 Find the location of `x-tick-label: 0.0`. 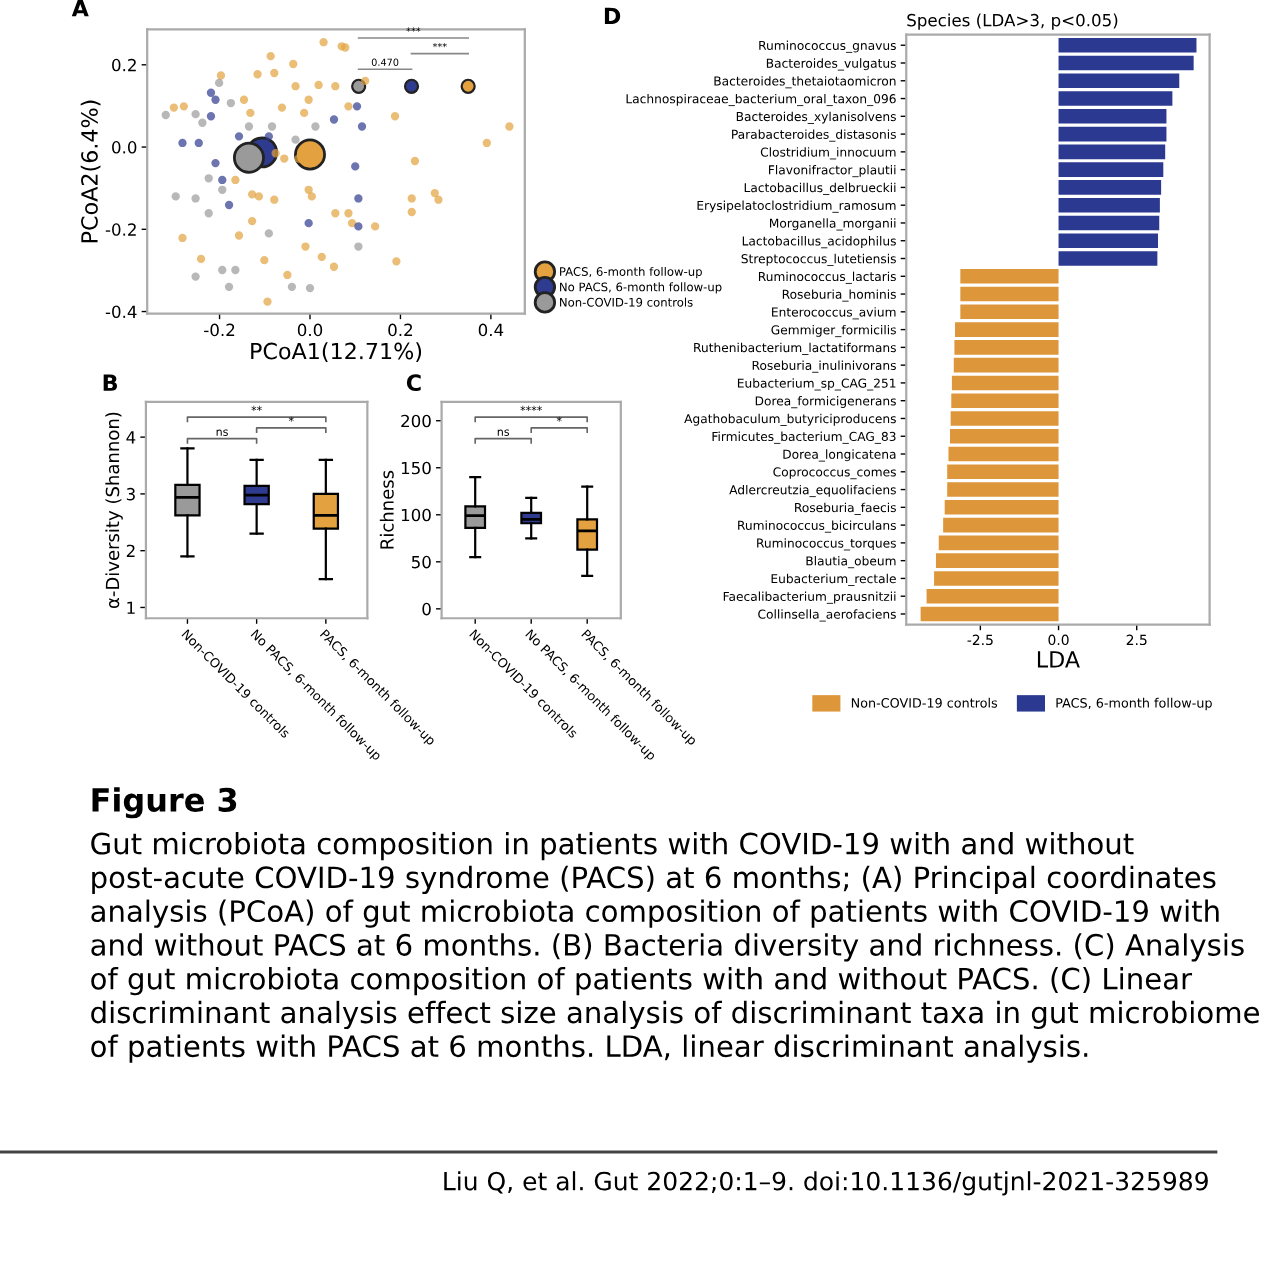

x-tick-label: 0.0 is located at coordinates (310, 330).